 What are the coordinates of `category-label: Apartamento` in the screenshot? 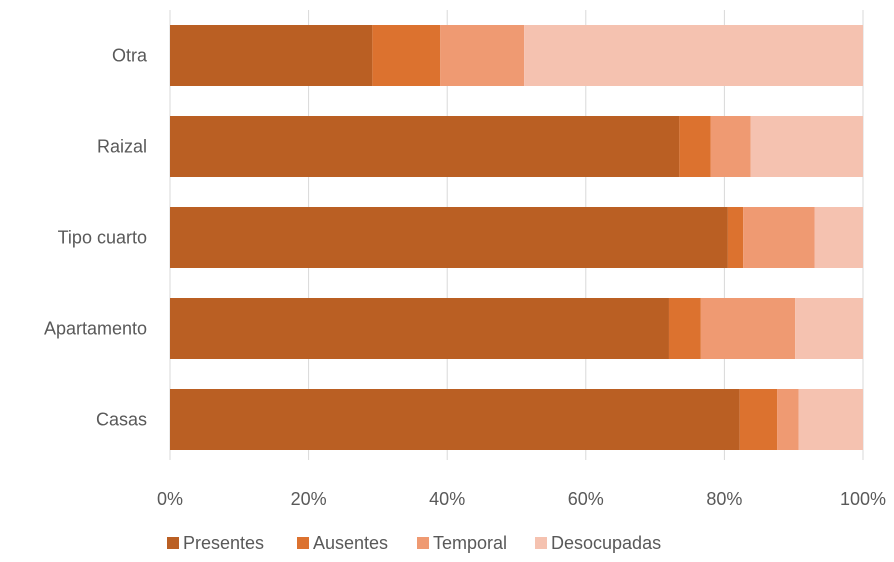 It's located at (95, 329).